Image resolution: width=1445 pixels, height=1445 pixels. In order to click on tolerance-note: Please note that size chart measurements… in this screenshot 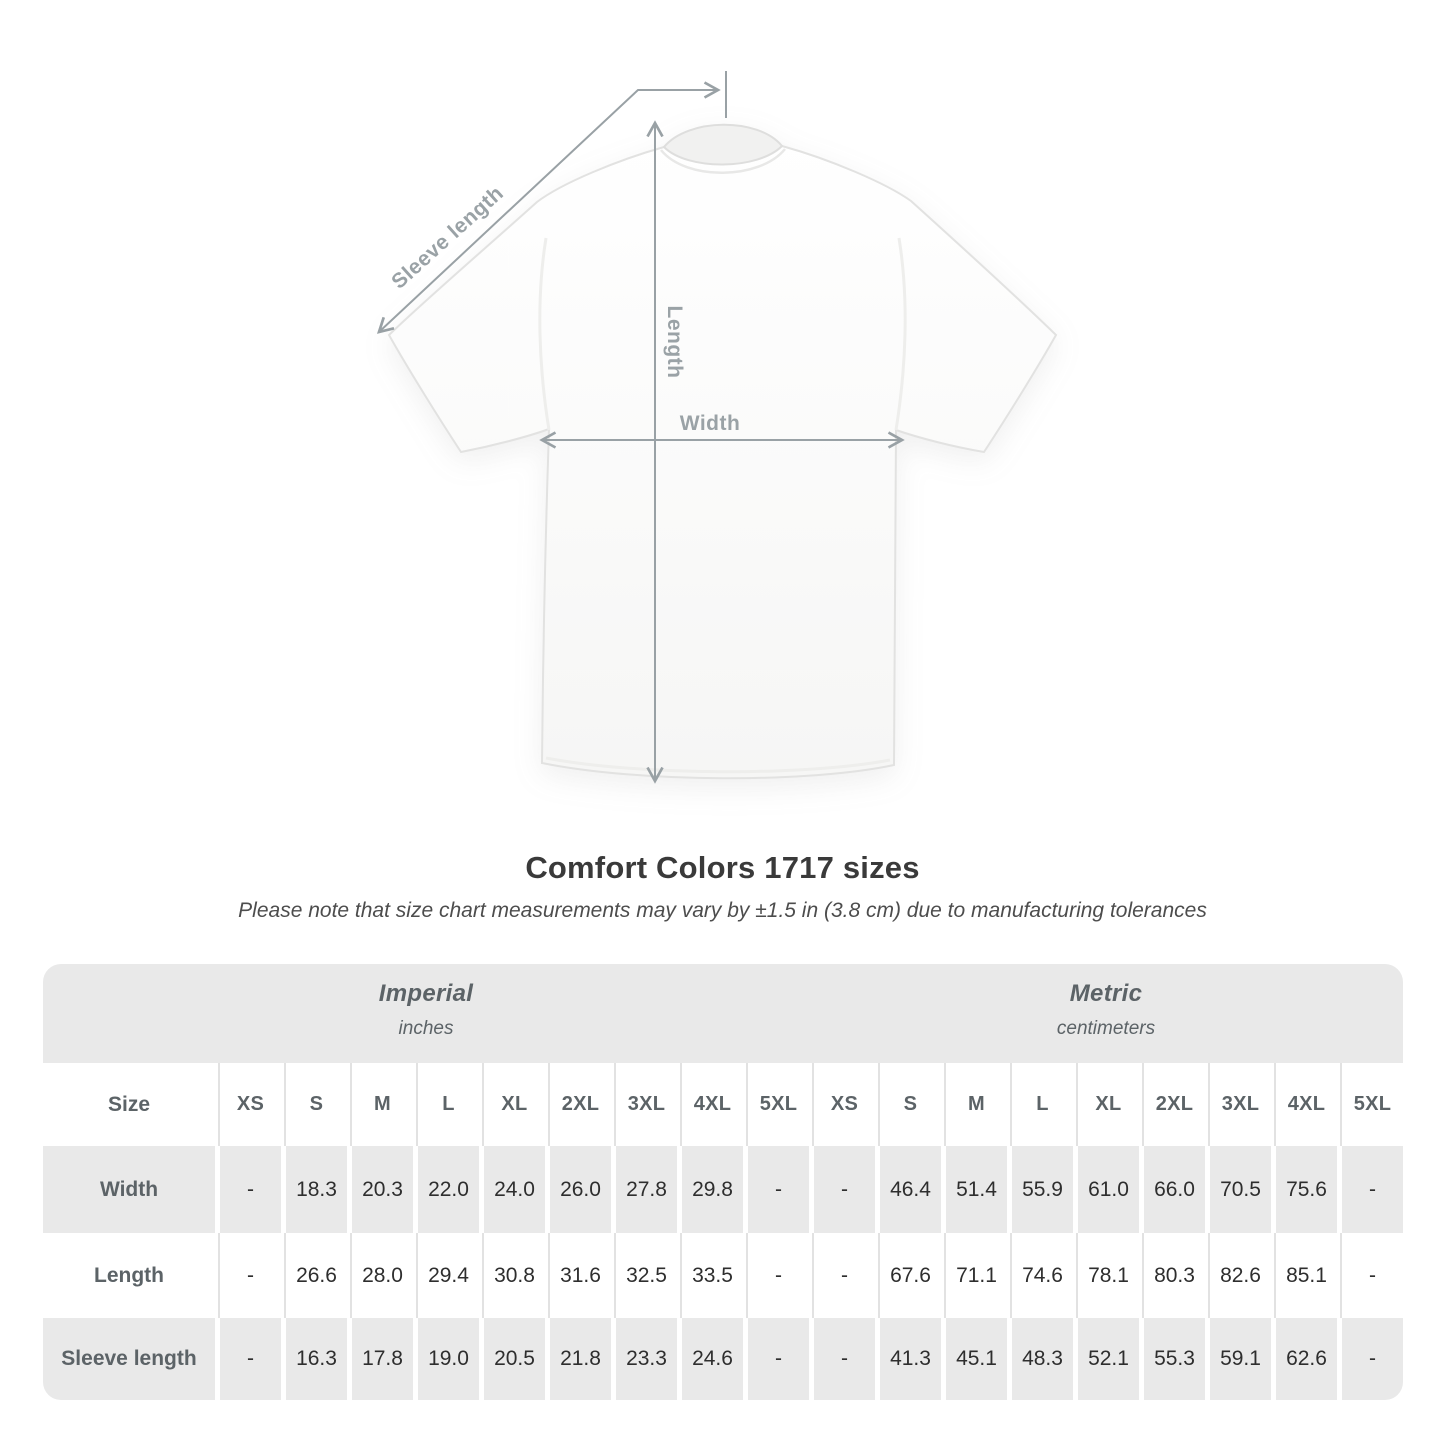, I will do `click(722, 910)`.